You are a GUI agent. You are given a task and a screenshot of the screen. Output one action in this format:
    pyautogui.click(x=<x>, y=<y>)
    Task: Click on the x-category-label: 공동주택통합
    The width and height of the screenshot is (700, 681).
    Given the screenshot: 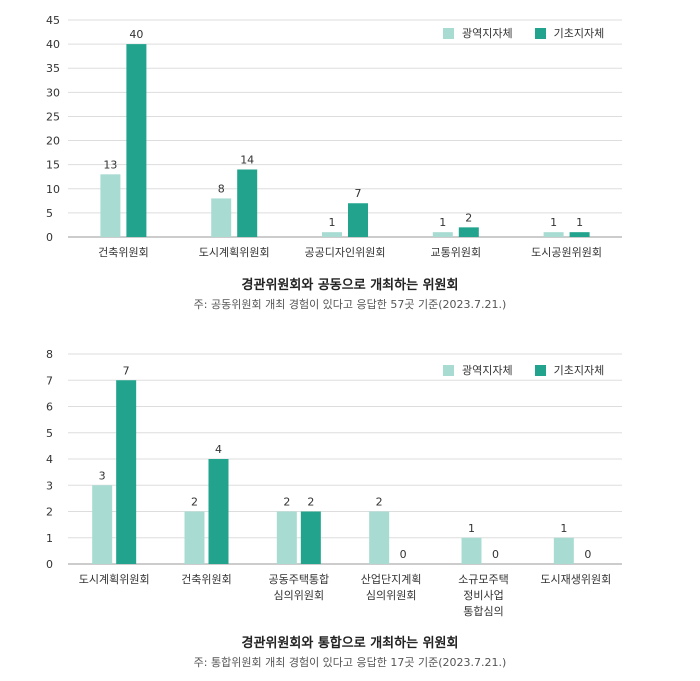 What is the action you would take?
    pyautogui.click(x=298, y=579)
    